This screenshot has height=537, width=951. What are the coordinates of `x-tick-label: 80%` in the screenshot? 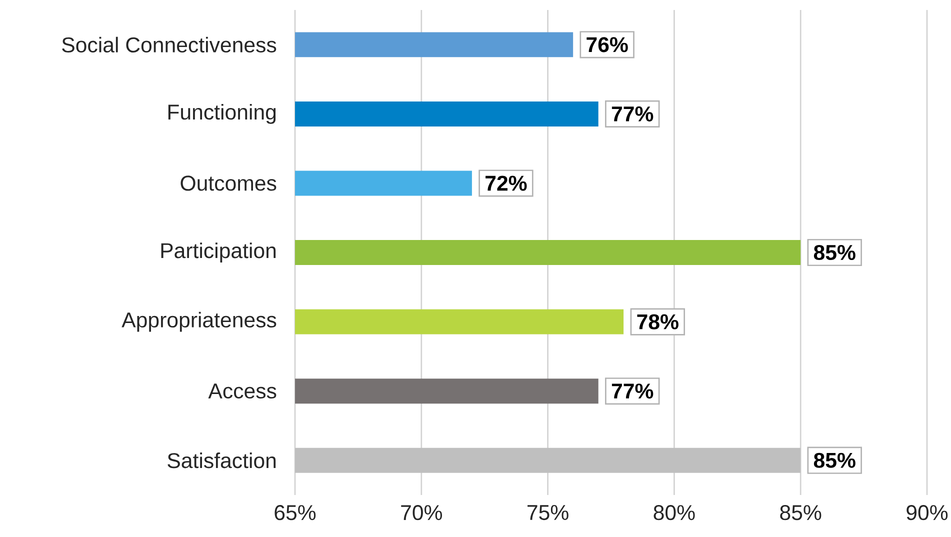 It's located at (674, 512).